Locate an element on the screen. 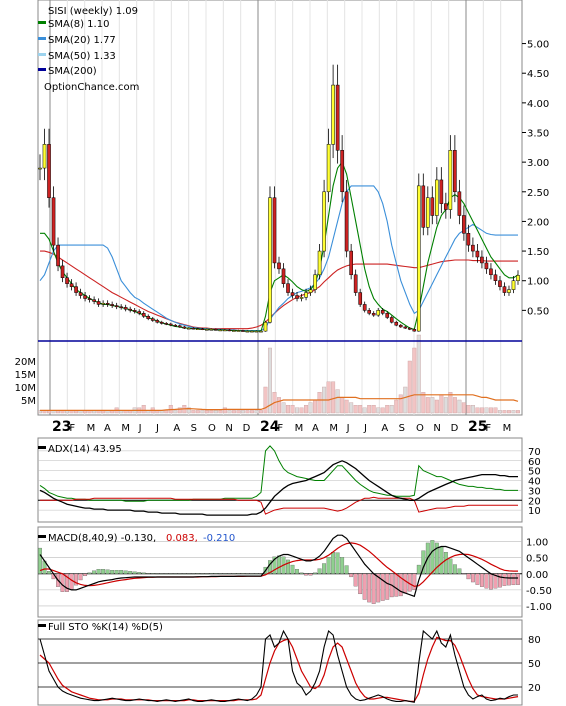 The height and width of the screenshot is (706, 566). di-minus-line is located at coordinates (279, 505).